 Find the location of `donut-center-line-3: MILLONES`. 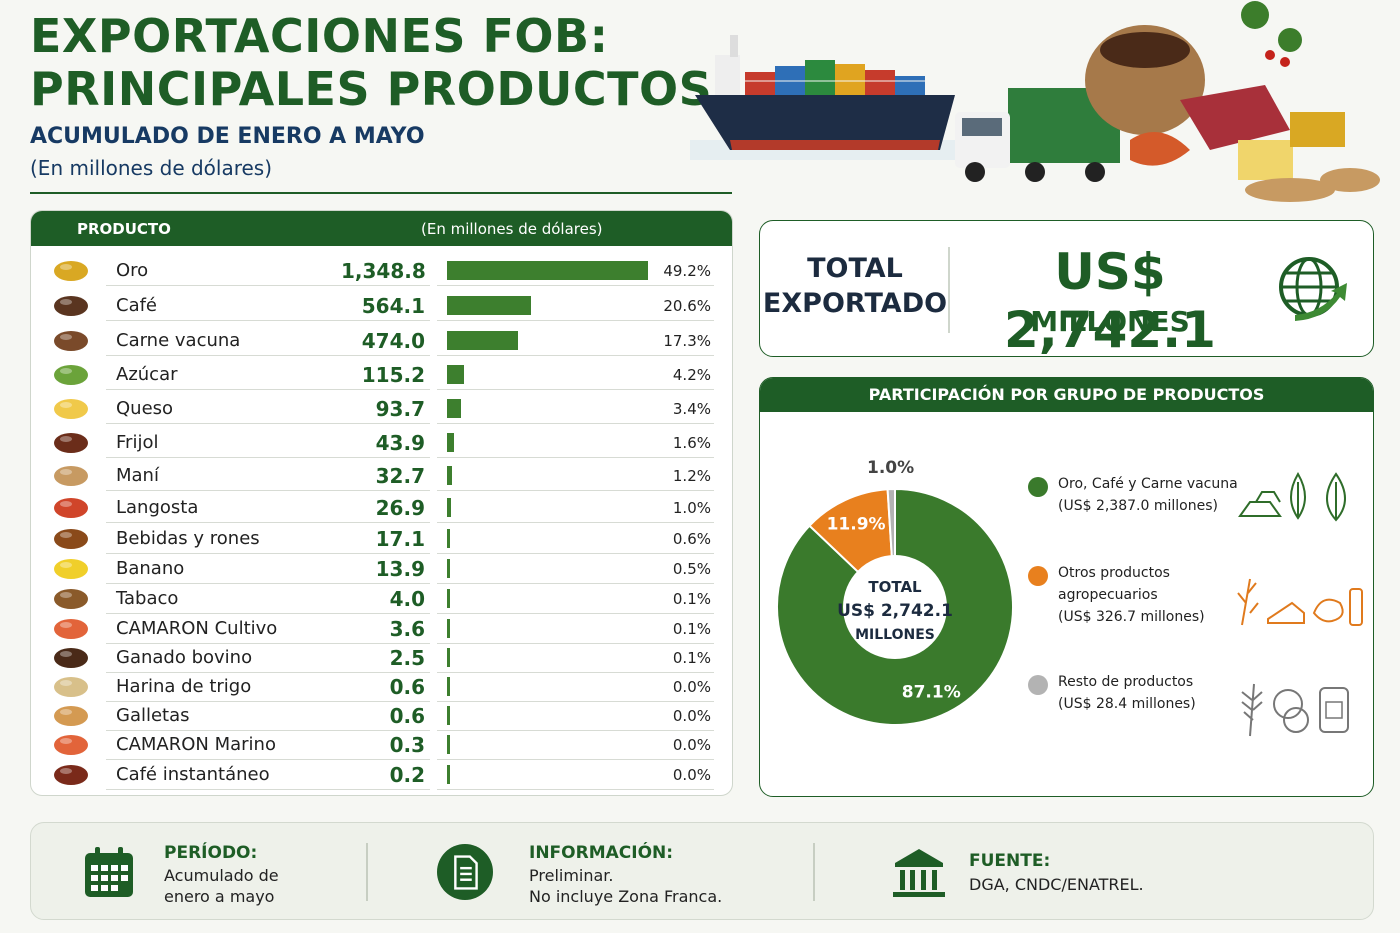

donut-center-line-3: MILLONES is located at coordinates (895, 635).